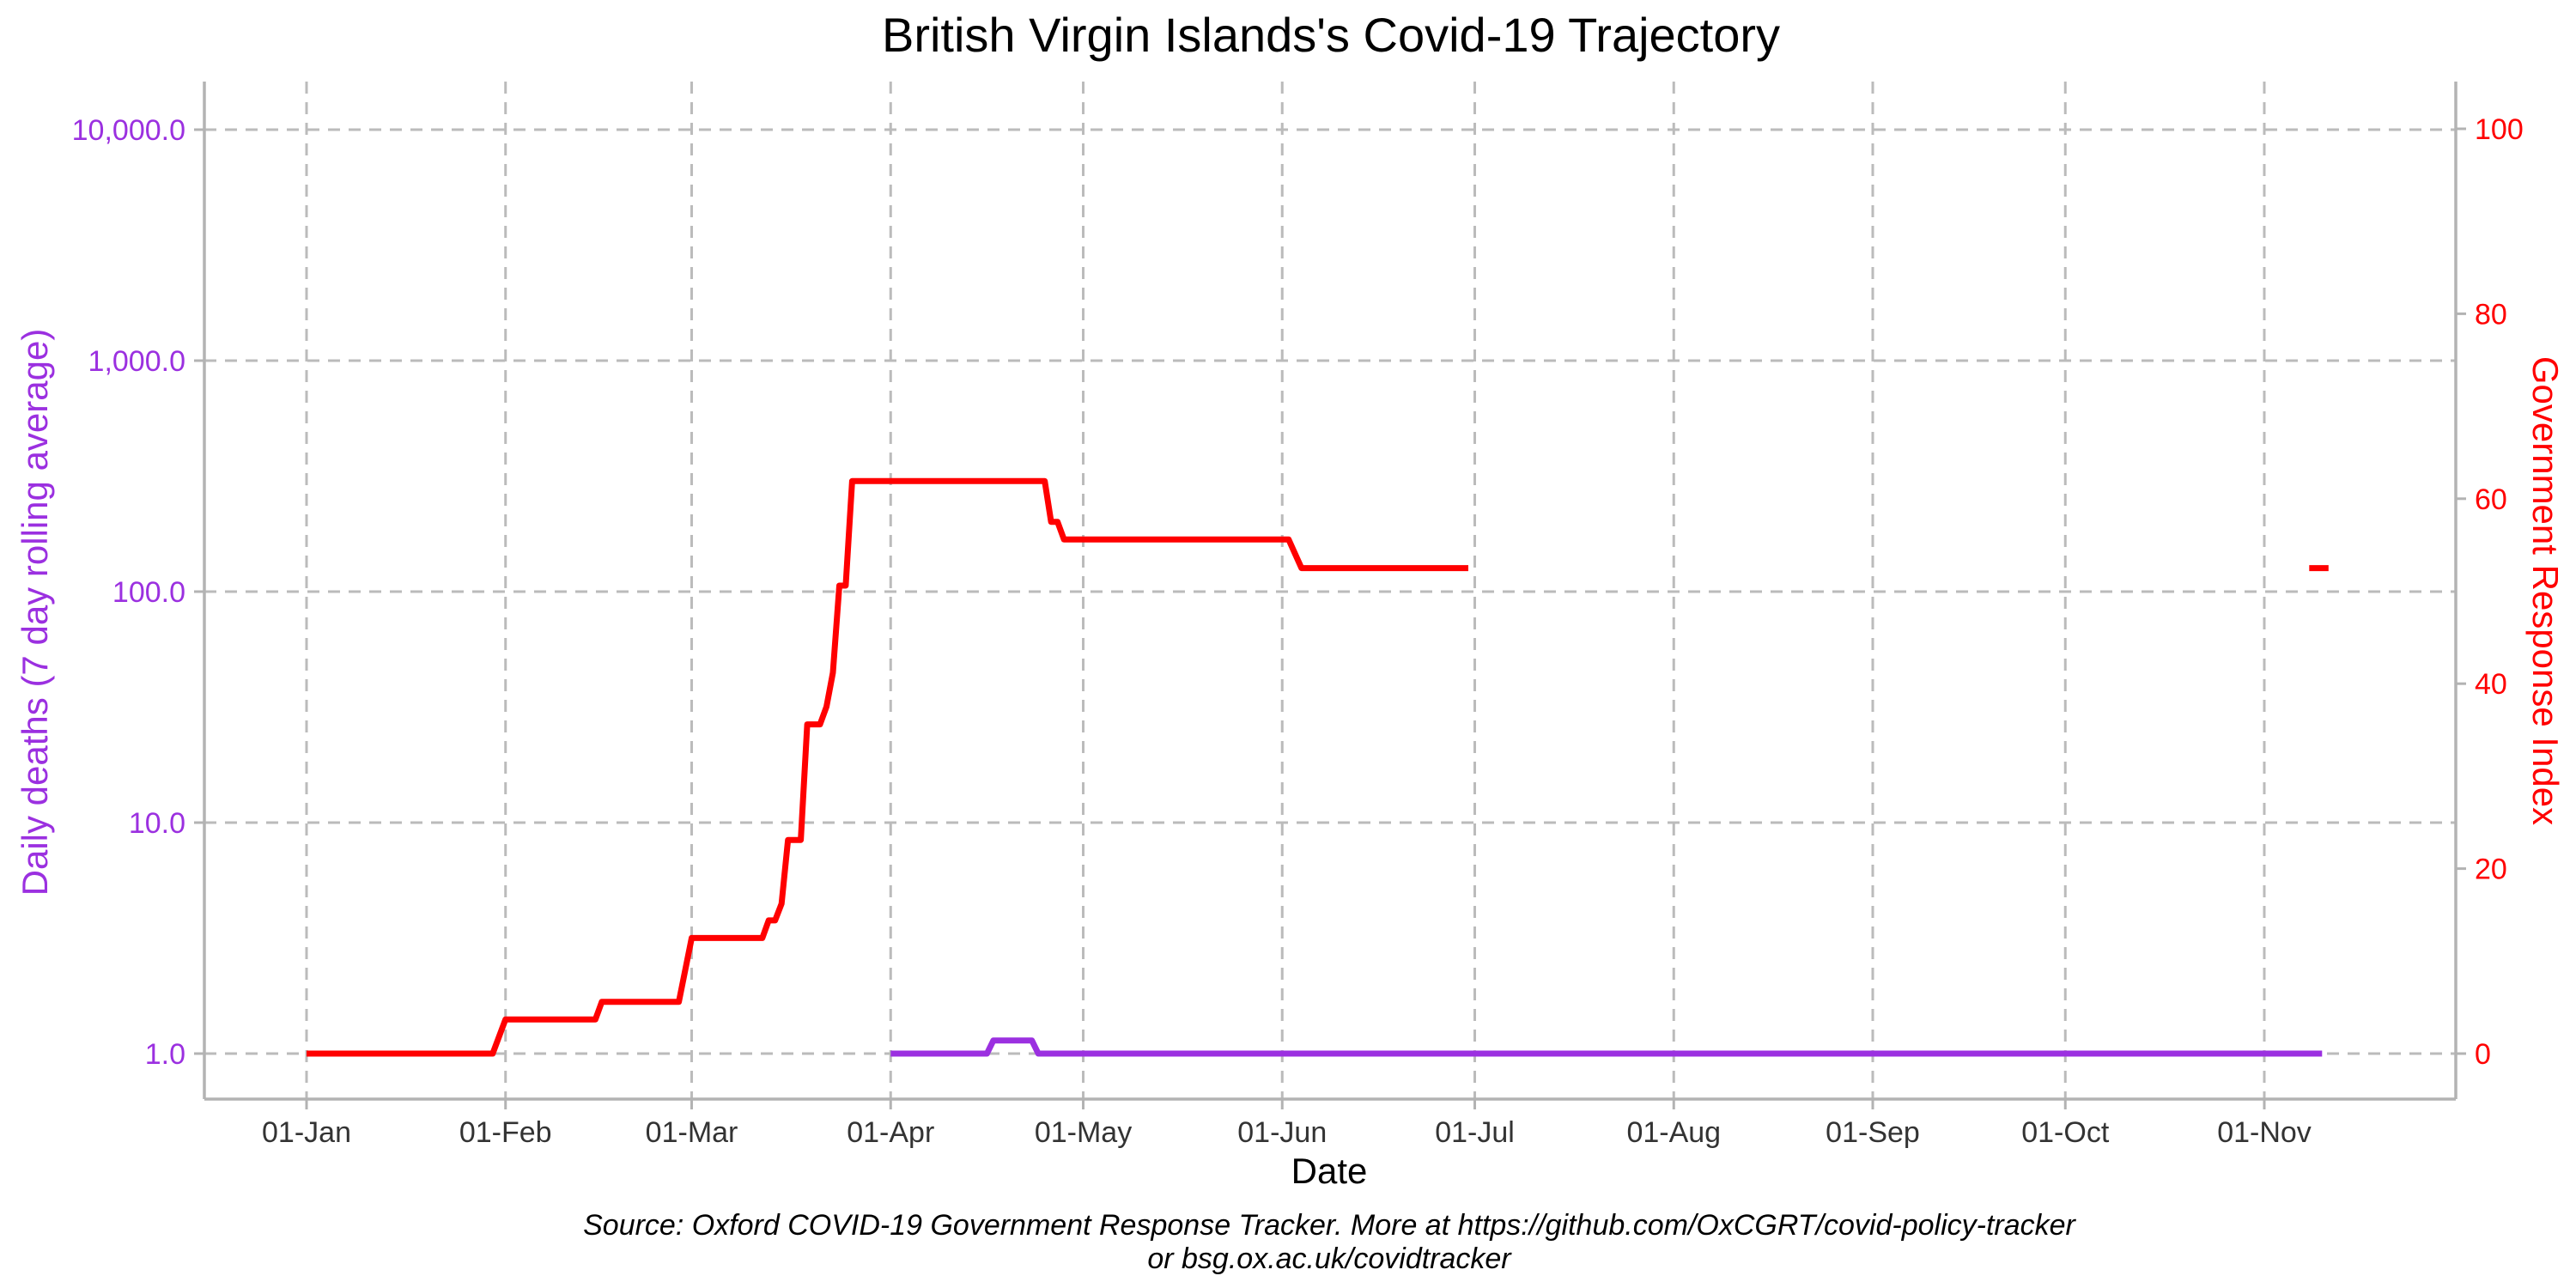 The width and height of the screenshot is (2576, 1288). What do you see at coordinates (1873, 1133) in the screenshot?
I see `x-tick-label: 01-Sep` at bounding box center [1873, 1133].